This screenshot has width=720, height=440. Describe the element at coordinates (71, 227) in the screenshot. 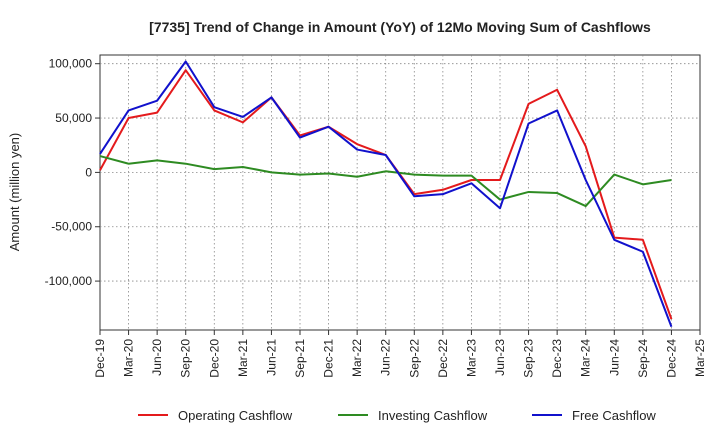

I see `y-tick-label: -50,000` at that location.